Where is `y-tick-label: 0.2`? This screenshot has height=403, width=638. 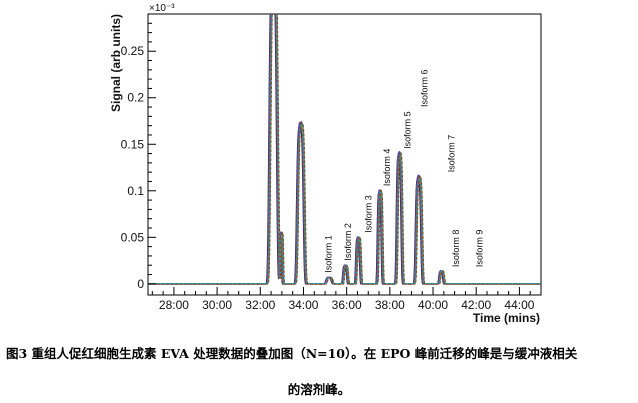 y-tick-label: 0.2 is located at coordinates (135, 98).